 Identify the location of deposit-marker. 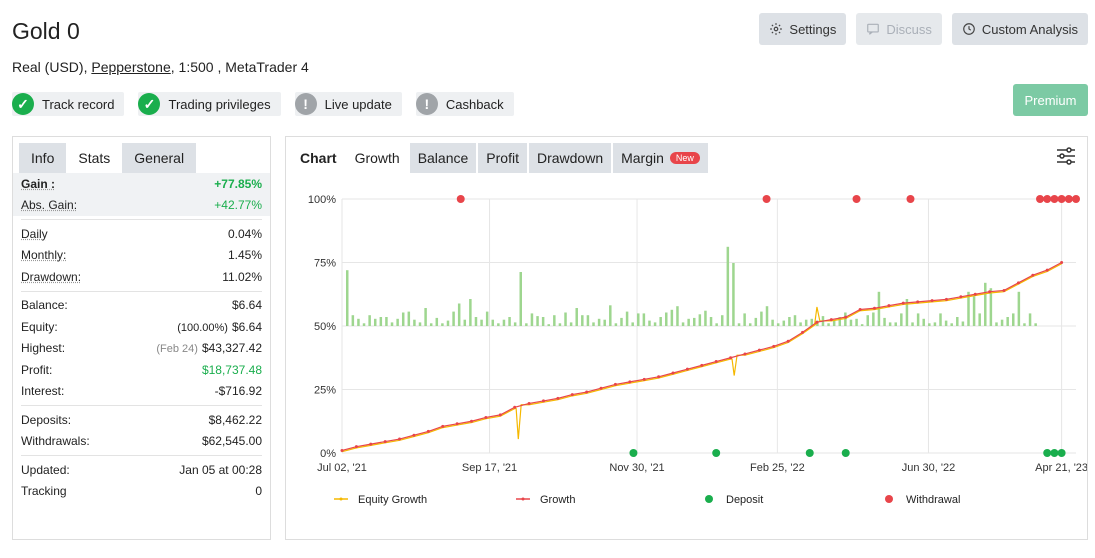
(1054, 453).